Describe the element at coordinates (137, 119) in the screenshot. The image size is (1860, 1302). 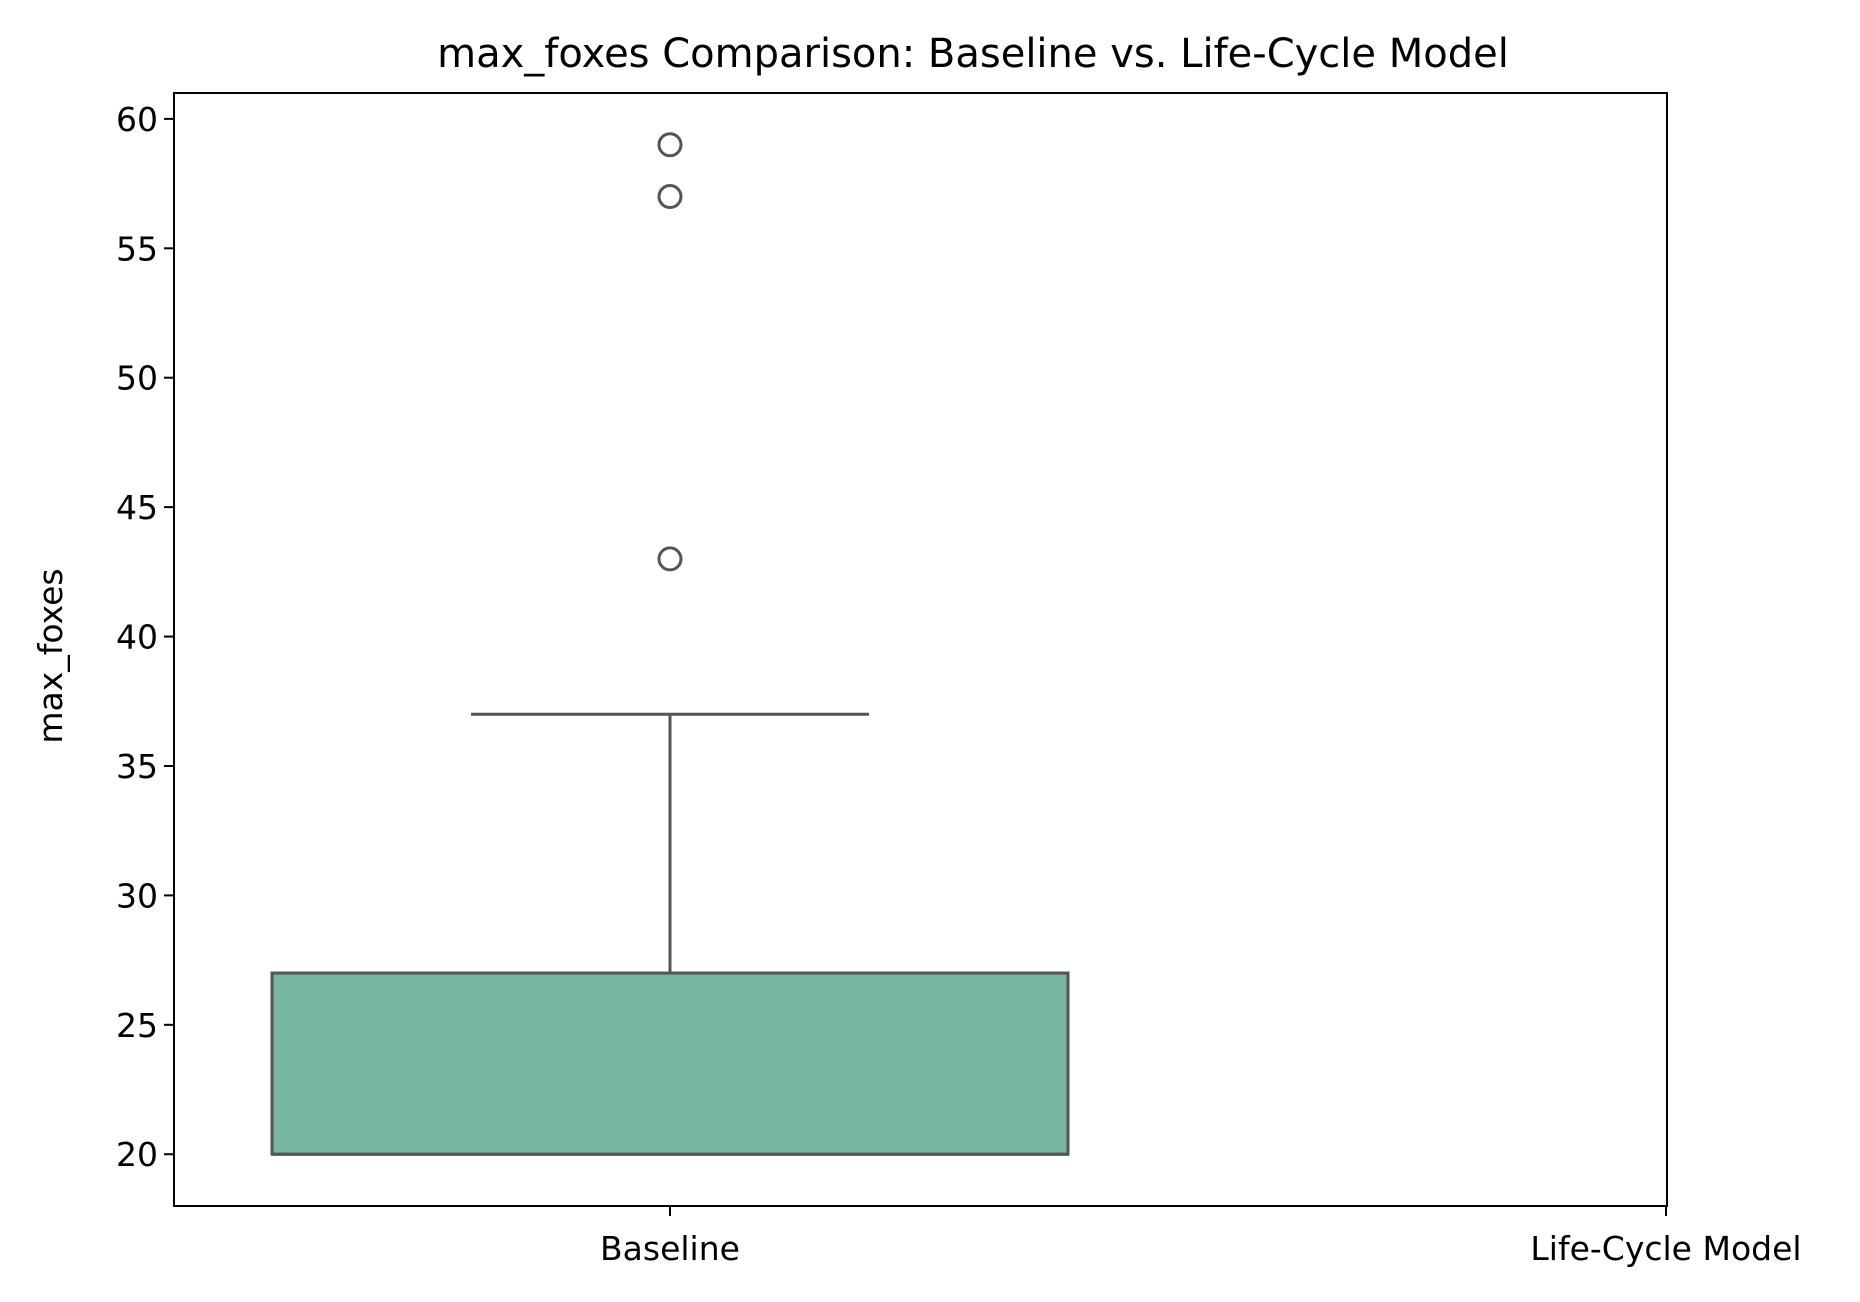
I see `y-tick-label: 60` at that location.